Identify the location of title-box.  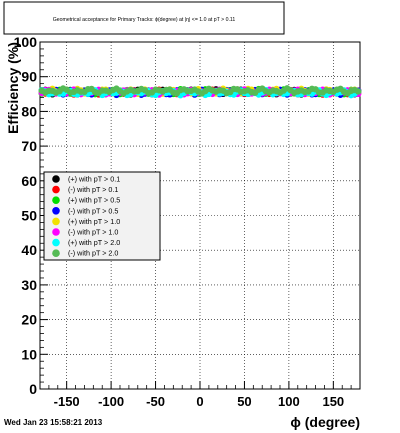
(144, 18).